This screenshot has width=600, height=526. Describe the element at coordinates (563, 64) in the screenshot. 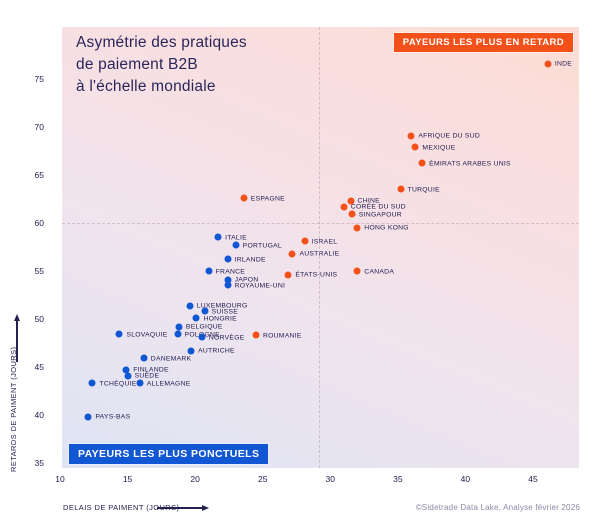

I see `data-point-label: INDE` at that location.